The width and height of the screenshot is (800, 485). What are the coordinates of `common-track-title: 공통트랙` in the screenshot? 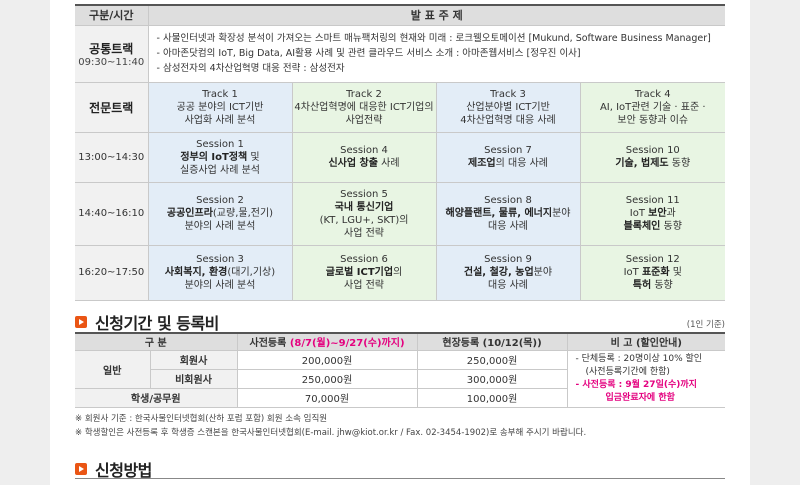 It's located at (111, 48).